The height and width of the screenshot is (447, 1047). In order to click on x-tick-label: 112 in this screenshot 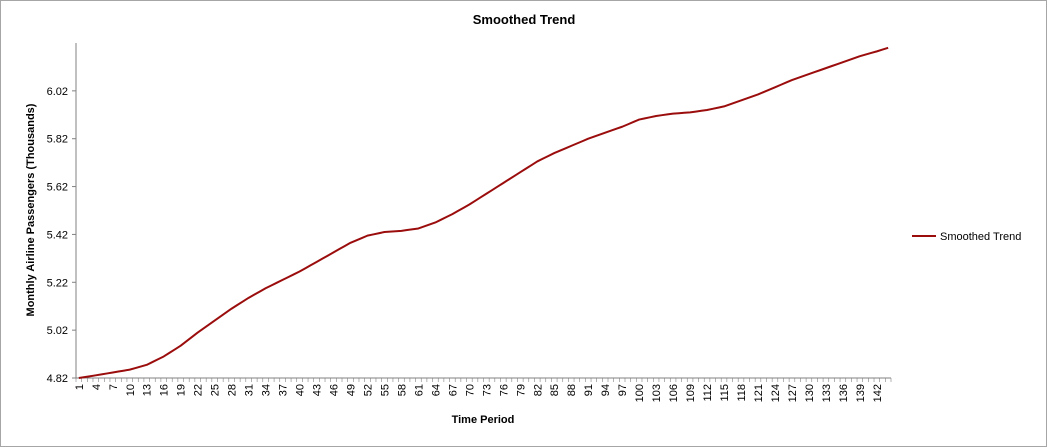, I will do `click(708, 393)`.